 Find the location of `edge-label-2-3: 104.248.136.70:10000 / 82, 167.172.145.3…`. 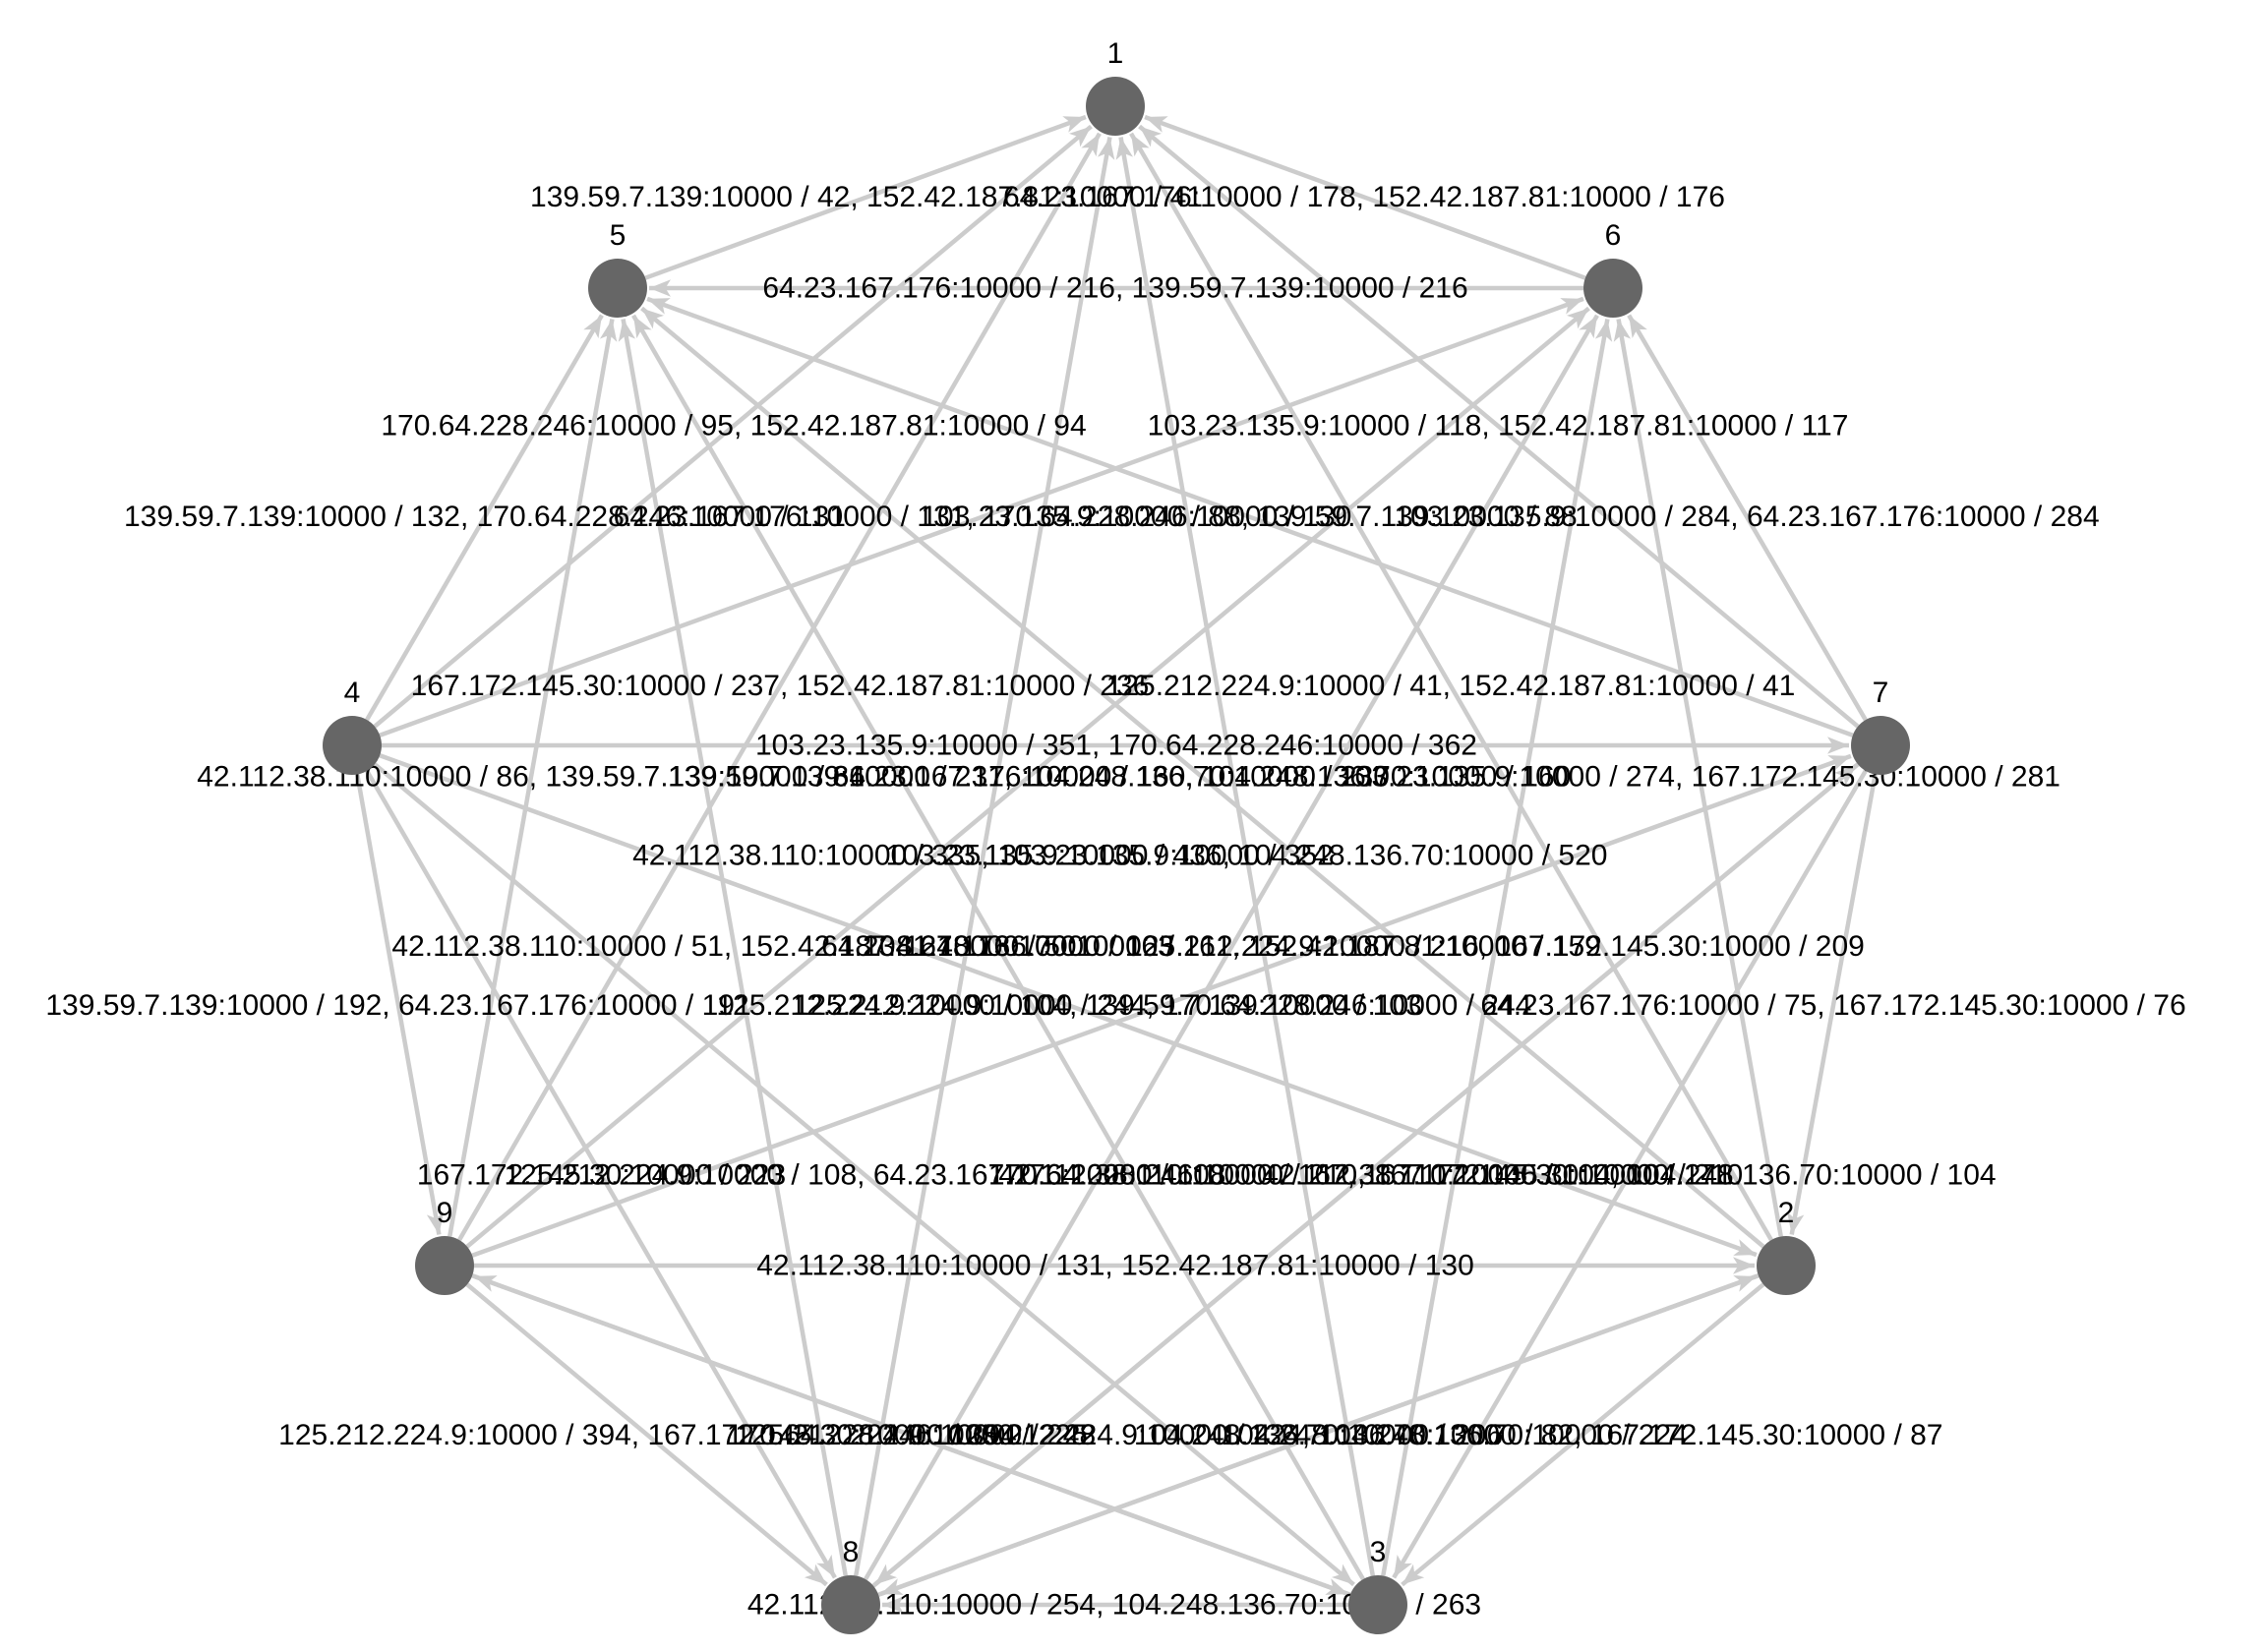

edge-label-2-3: 104.248.136.70:10000 / 82, 167.172.145.3… is located at coordinates (1581, 1435).